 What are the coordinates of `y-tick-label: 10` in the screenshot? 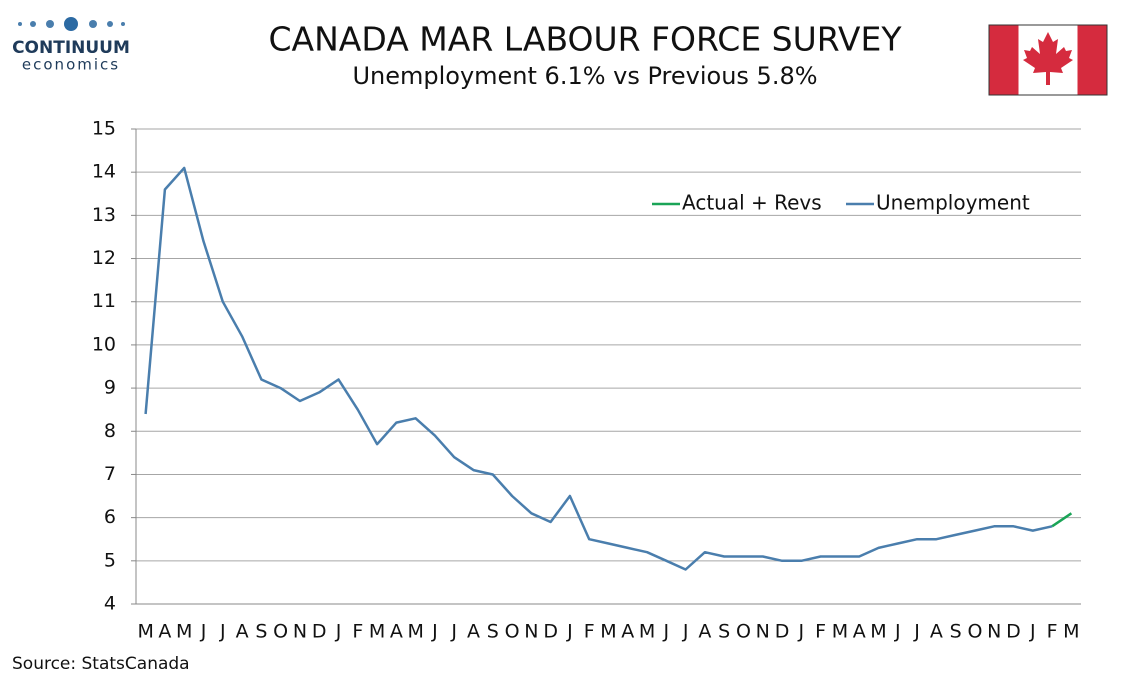 It's located at (104, 344).